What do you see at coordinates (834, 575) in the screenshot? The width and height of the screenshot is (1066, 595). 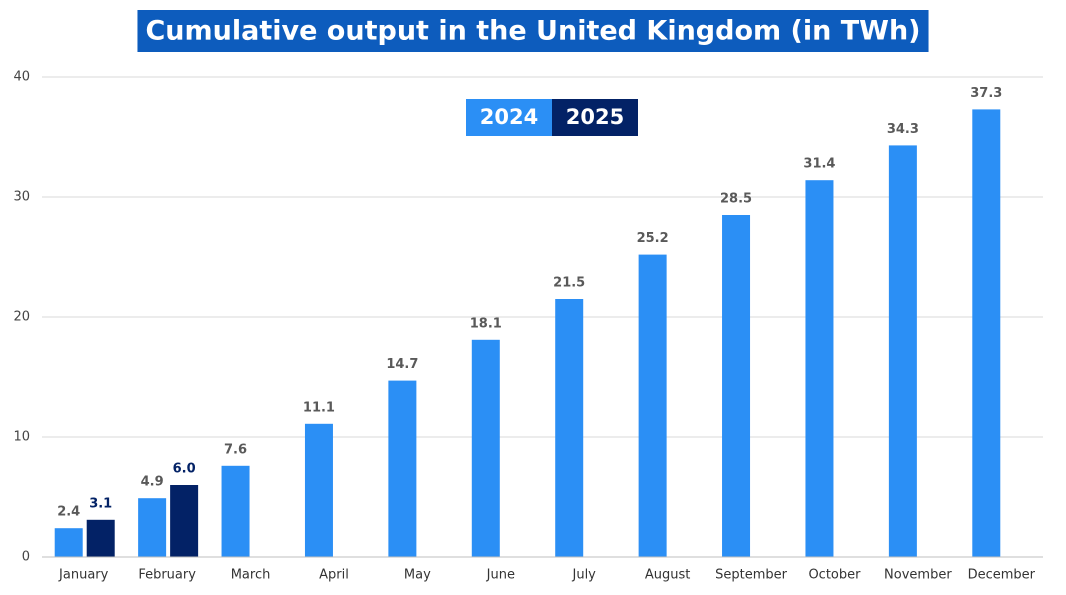 I see `x-tick-label: October` at bounding box center [834, 575].